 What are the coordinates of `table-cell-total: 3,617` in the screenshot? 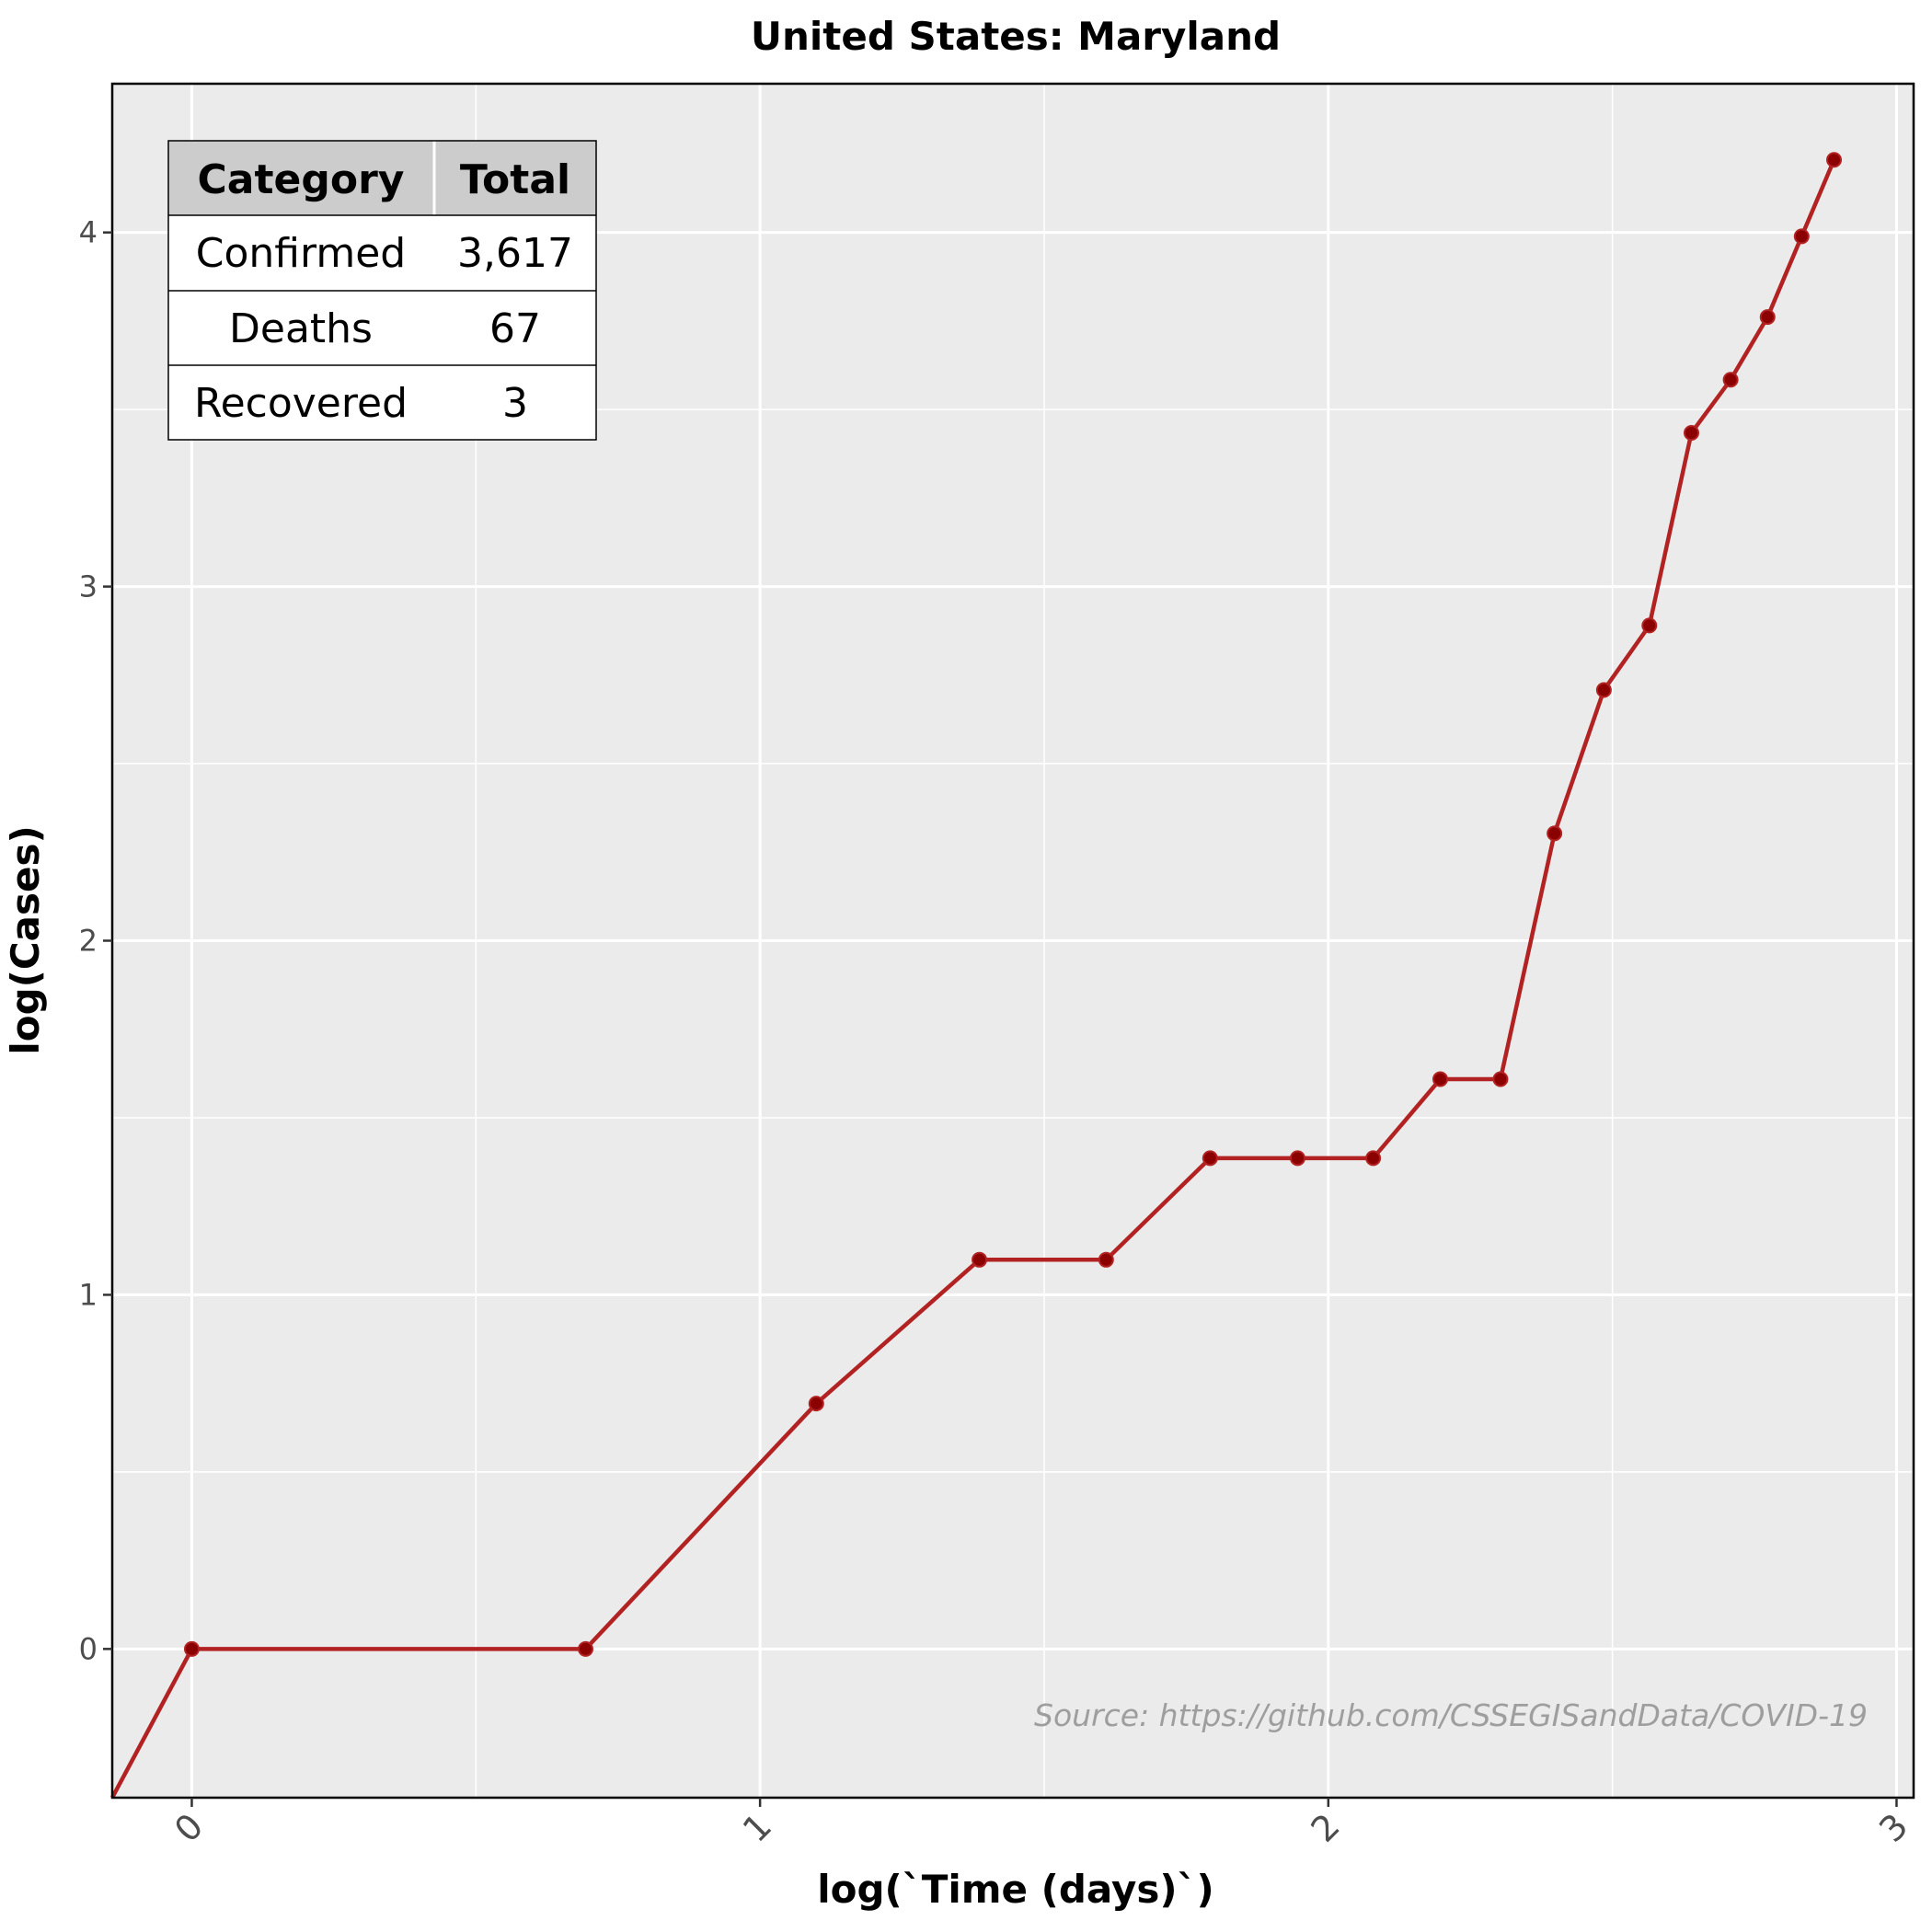 It's located at (515, 253).